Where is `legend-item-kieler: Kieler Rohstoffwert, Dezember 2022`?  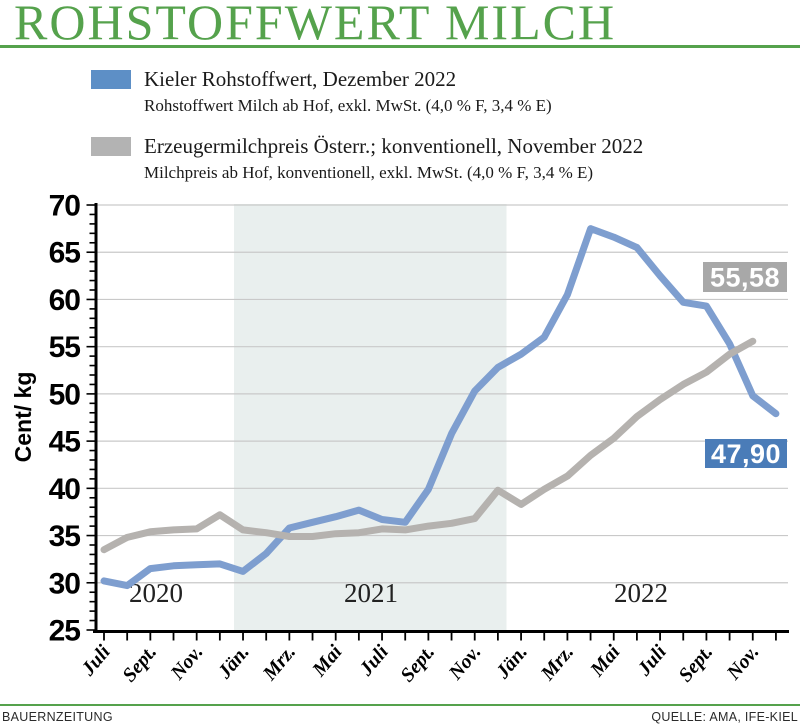
legend-item-kieler: Kieler Rohstoffwert, Dezember 2022 is located at coordinates (367, 79).